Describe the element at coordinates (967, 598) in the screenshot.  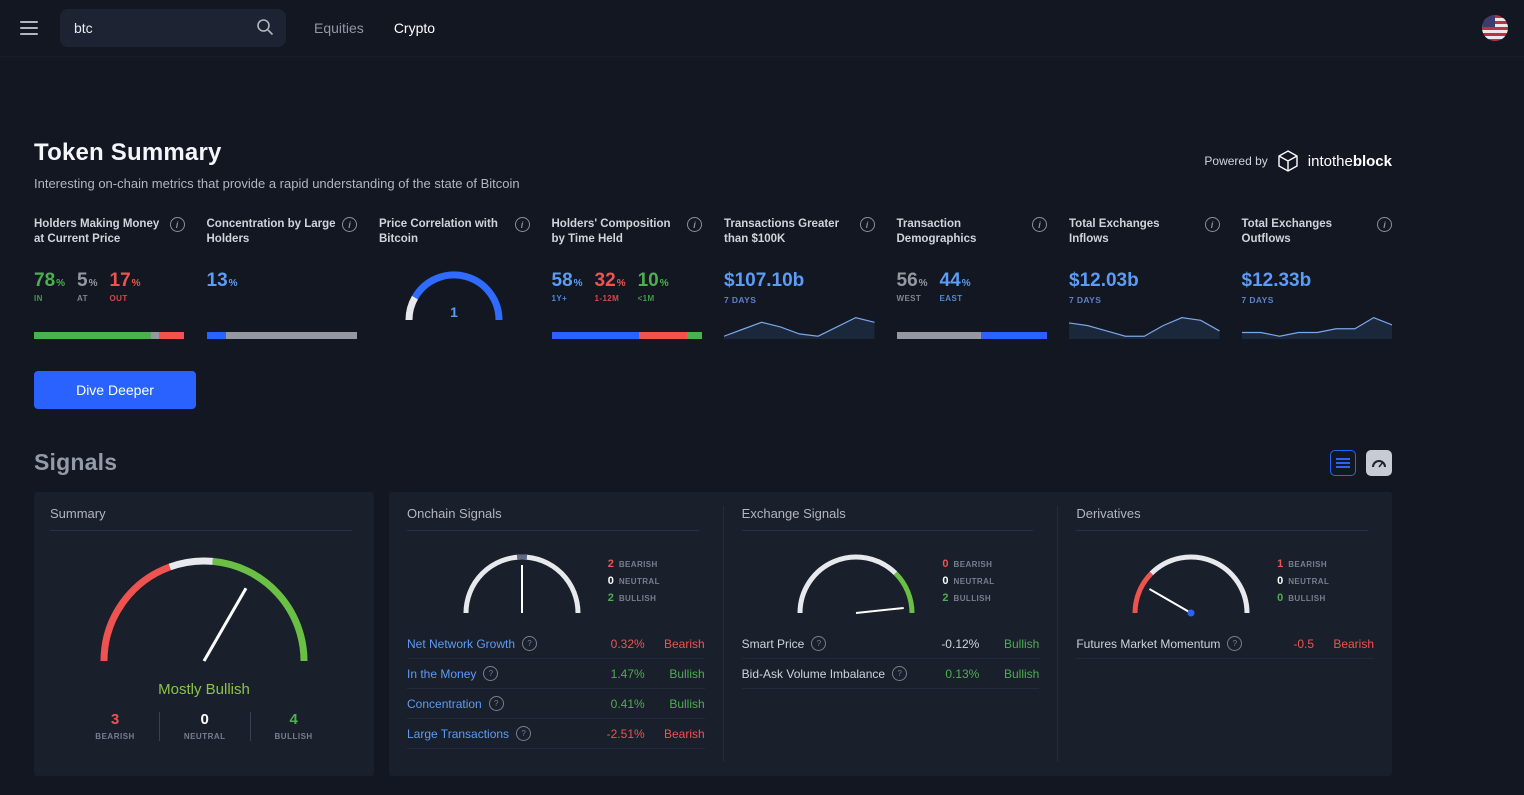
I see `legend-item: 2 BULLISH` at that location.